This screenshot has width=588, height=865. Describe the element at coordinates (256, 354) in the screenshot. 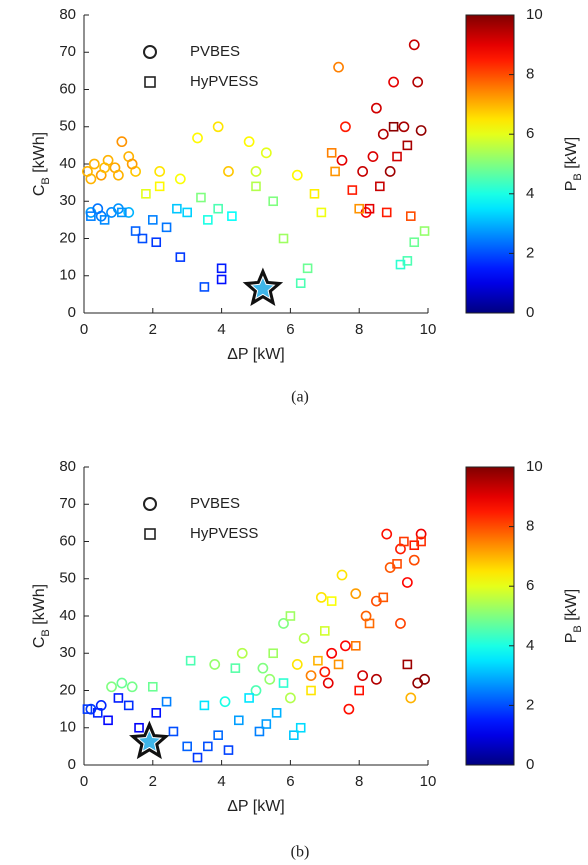

I see `x-axis-label: ΔP [kW]` at that location.